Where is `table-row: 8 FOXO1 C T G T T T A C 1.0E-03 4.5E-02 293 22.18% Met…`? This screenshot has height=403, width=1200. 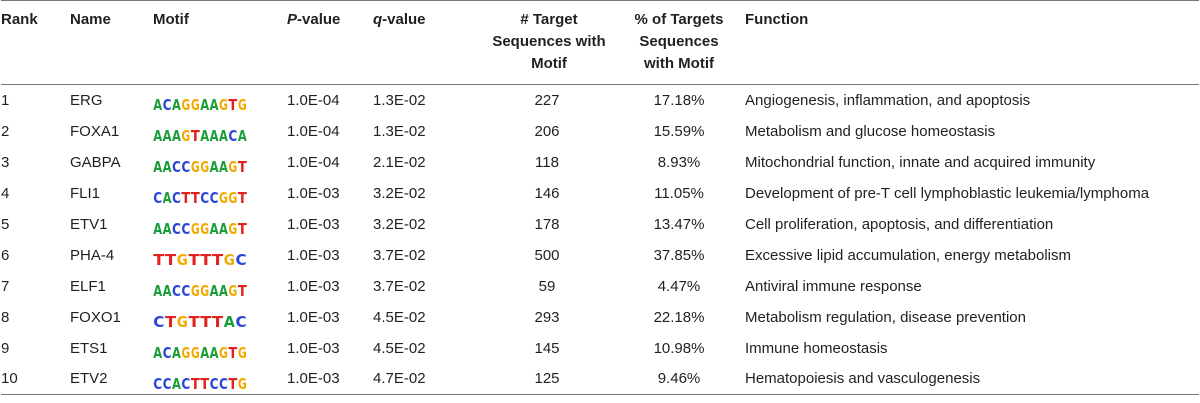 table-row: 8 FOXO1 C T G T T T A C 1.0E-03 4.5E-02 293 22.18% Met… is located at coordinates (600, 317).